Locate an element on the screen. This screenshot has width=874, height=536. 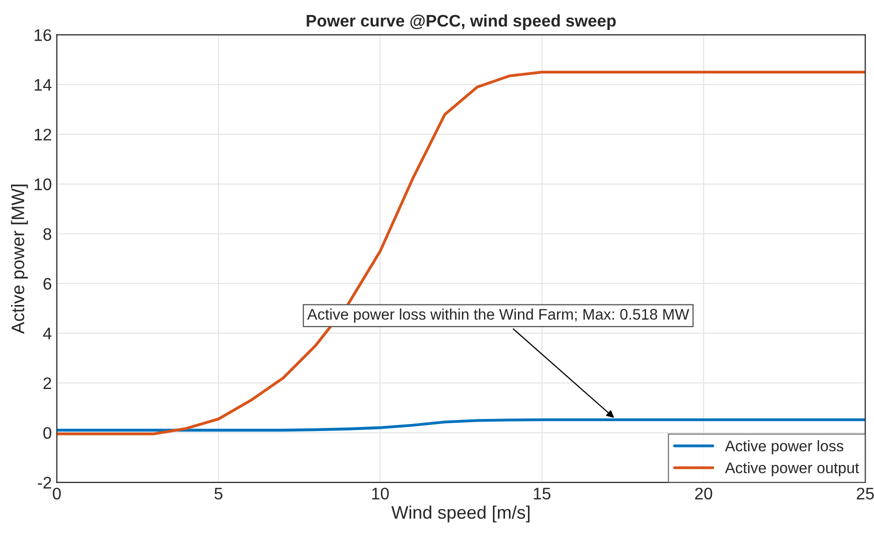
x-tick-label: 10 is located at coordinates (380, 494).